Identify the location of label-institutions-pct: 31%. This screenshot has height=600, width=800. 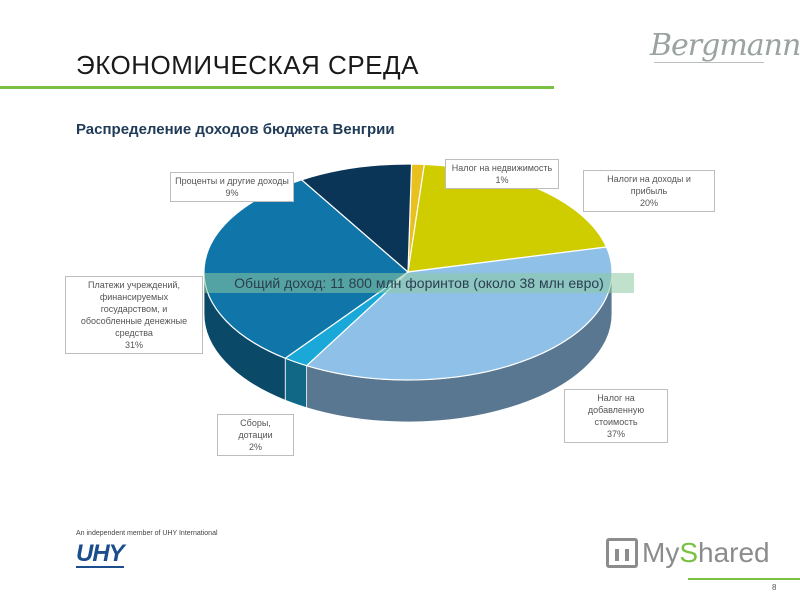
(133, 345).